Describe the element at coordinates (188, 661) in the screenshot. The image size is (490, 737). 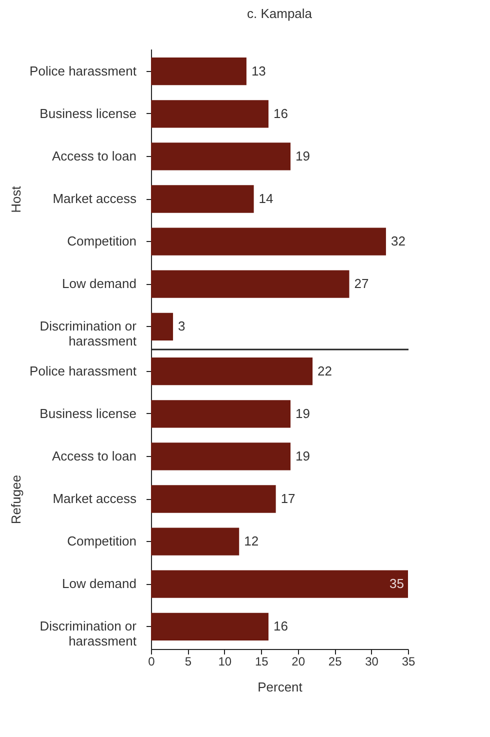
I see `x-tick-label: 5` at that location.